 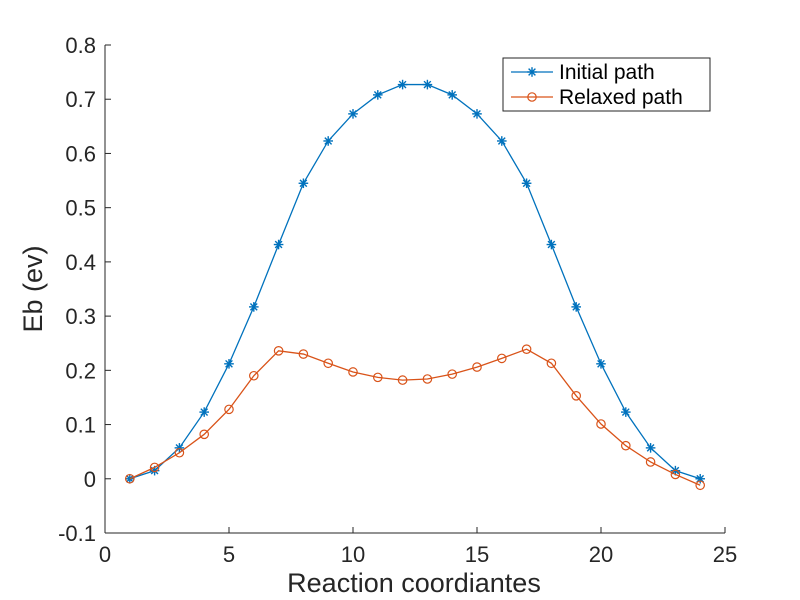 I want to click on y-tick-label: -0.1, so click(x=77, y=533).